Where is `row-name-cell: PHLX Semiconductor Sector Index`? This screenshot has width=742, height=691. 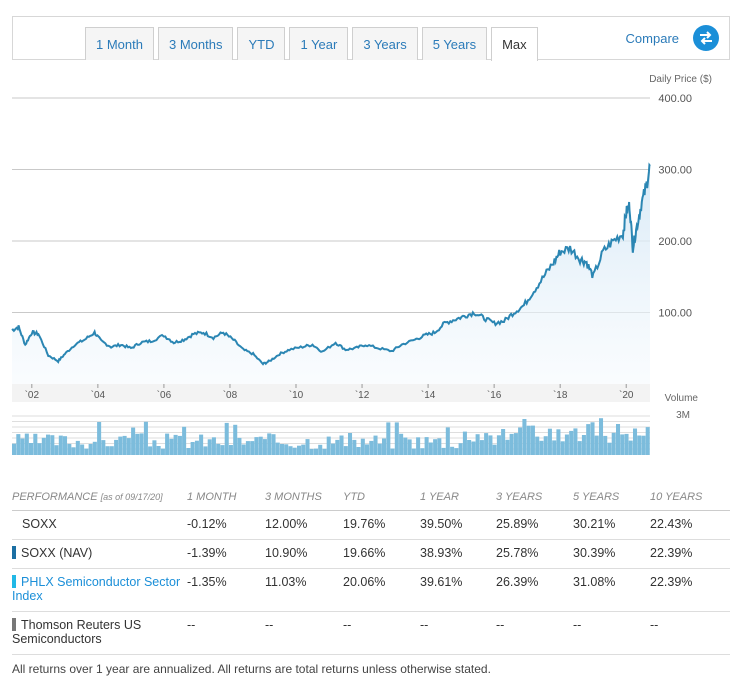 row-name-cell: PHLX Semiconductor Sector Index is located at coordinates (99, 590).